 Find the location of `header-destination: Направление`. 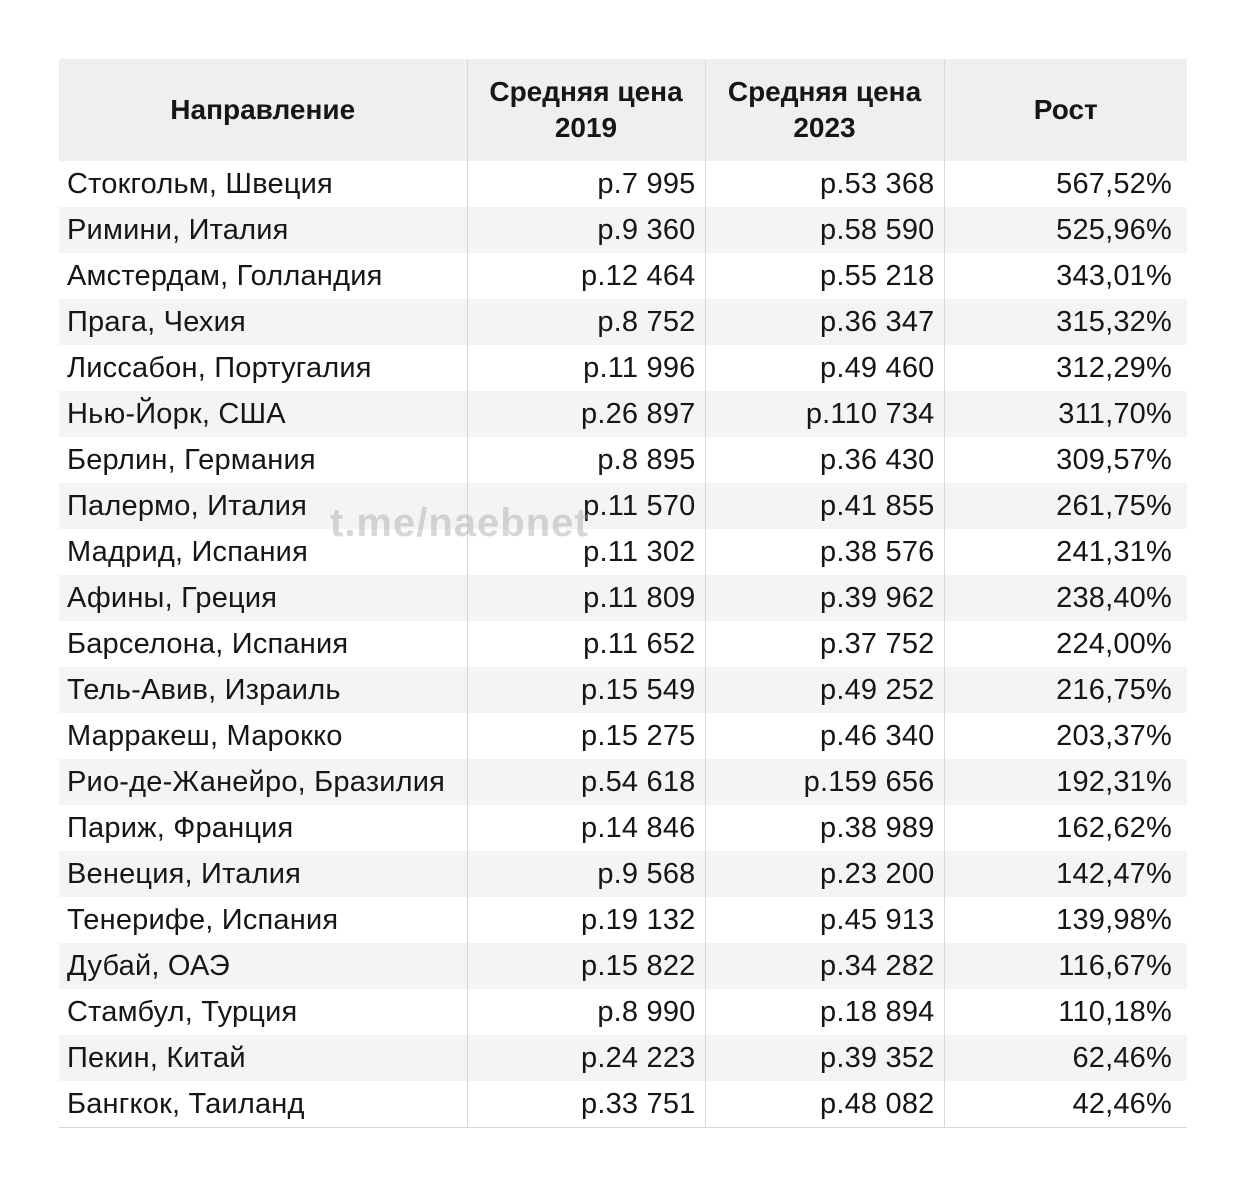

header-destination: Направление is located at coordinates (263, 110).